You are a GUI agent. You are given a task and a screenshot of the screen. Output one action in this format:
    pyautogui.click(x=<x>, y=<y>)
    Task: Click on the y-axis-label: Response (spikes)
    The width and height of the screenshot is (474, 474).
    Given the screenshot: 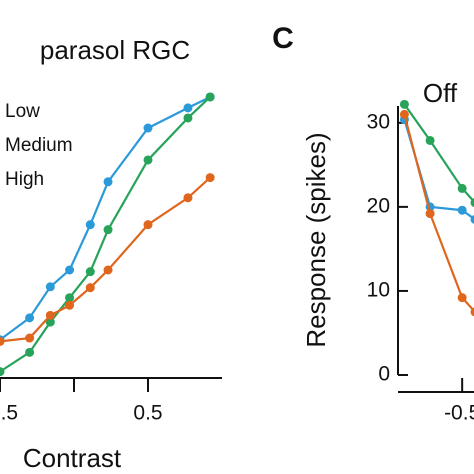 What is the action you would take?
    pyautogui.click(x=316, y=239)
    